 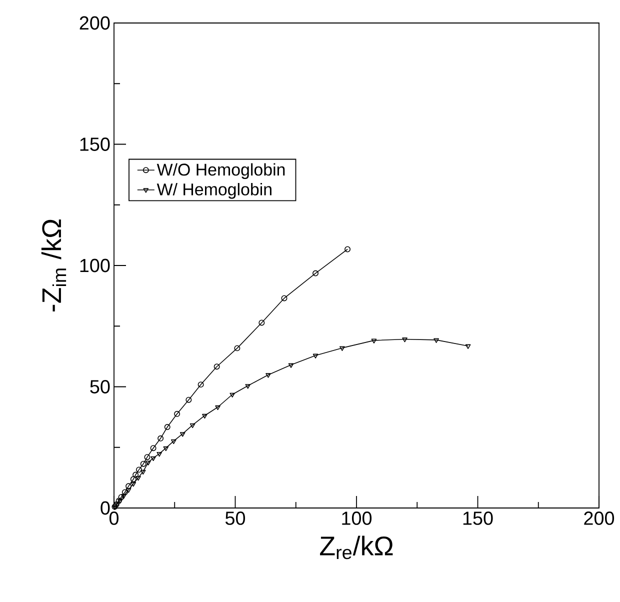 I want to click on x-tick-label: 200, so click(x=599, y=518).